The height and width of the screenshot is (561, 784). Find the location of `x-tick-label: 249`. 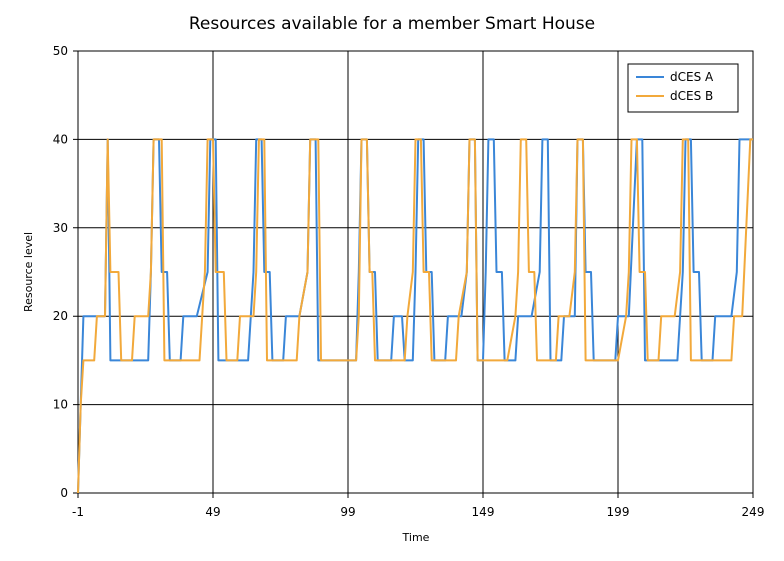

x-tick-label: 249 is located at coordinates (753, 512).